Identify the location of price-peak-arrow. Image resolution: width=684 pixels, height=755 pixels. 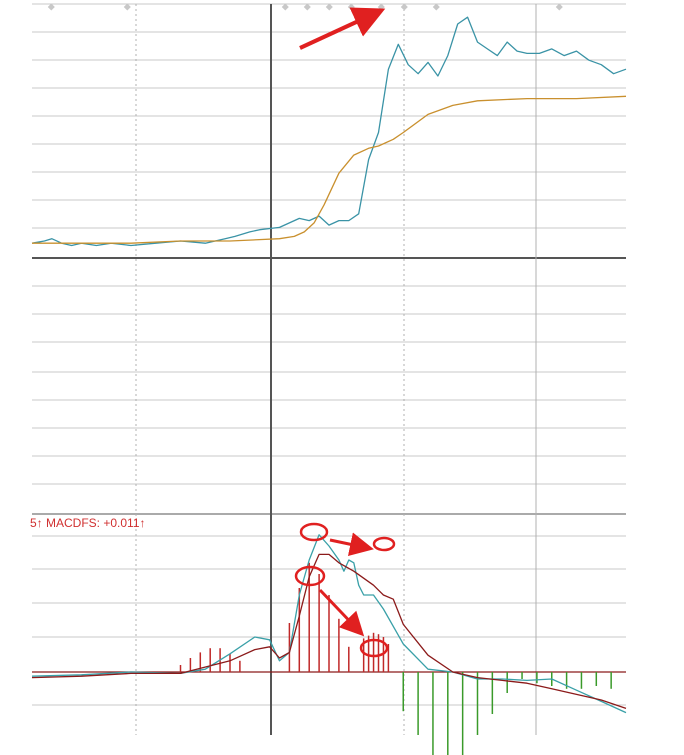
(342, 28).